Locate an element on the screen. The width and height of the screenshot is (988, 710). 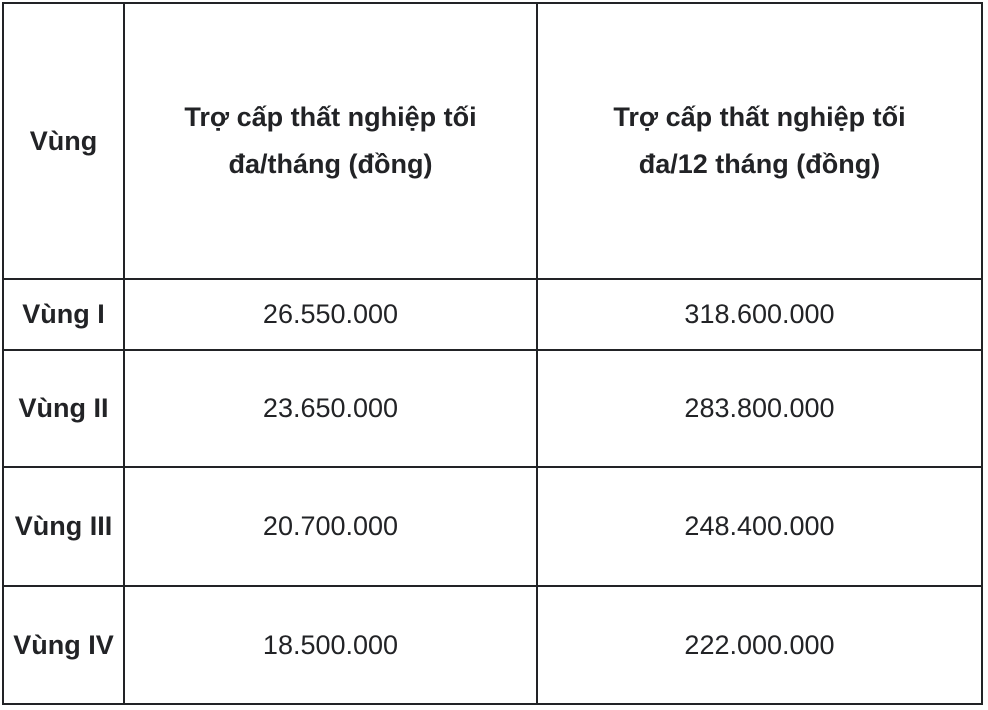
region-cell: Vùng IV is located at coordinates (63, 645).